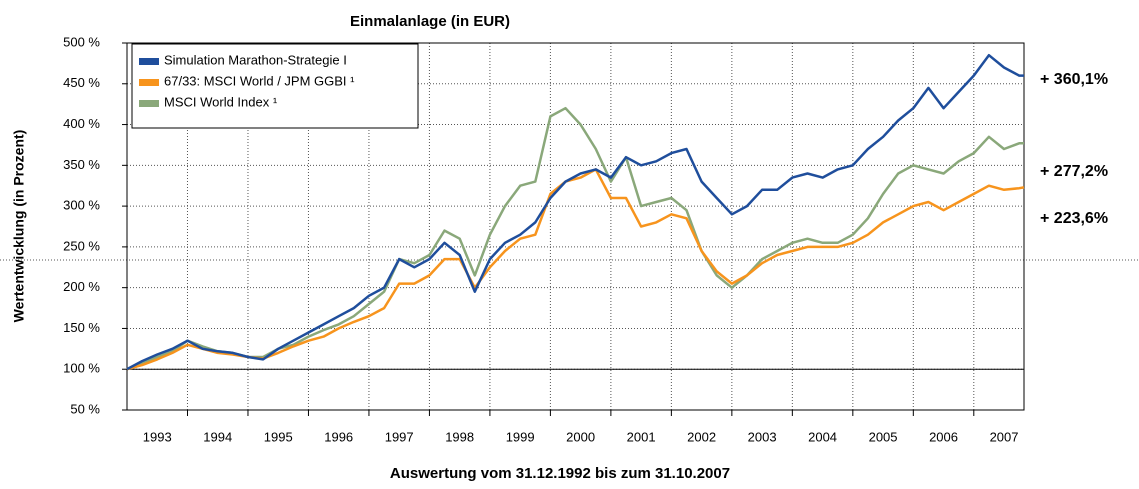 This screenshot has height=489, width=1139. What do you see at coordinates (81, 82) in the screenshot?
I see `y-tick-label: 450 %` at bounding box center [81, 82].